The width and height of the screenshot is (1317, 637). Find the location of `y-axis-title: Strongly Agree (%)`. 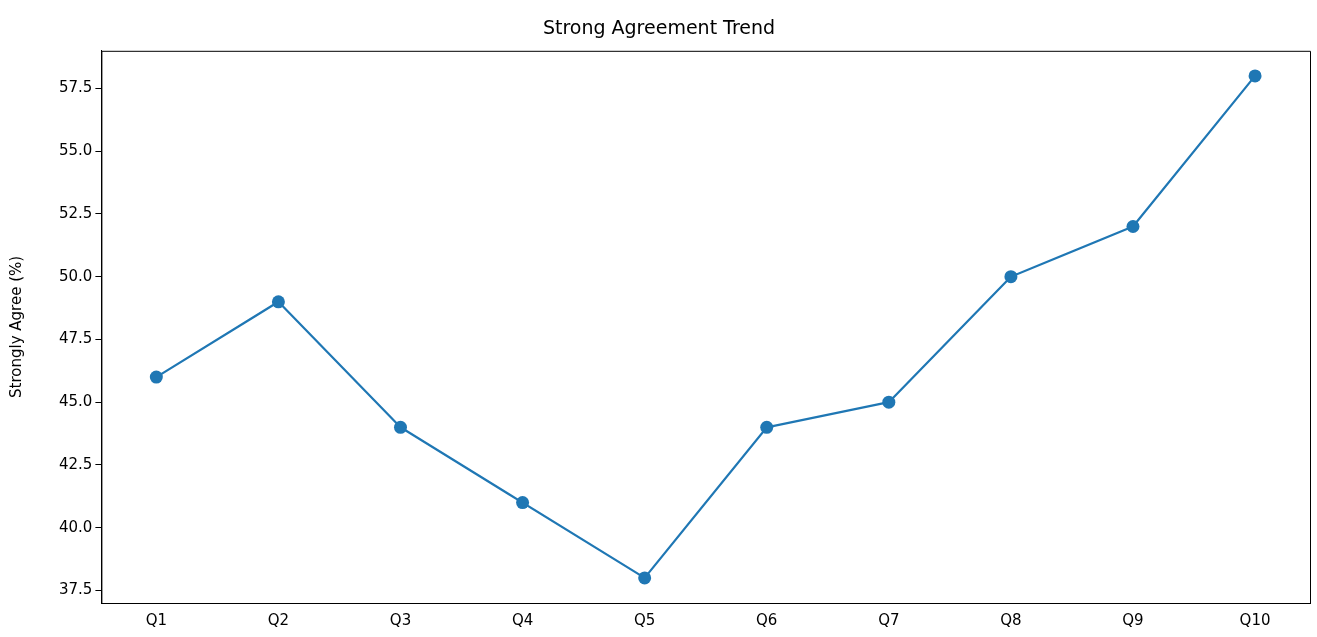

y-axis-title: Strongly Agree (%) is located at coordinates (15, 326).